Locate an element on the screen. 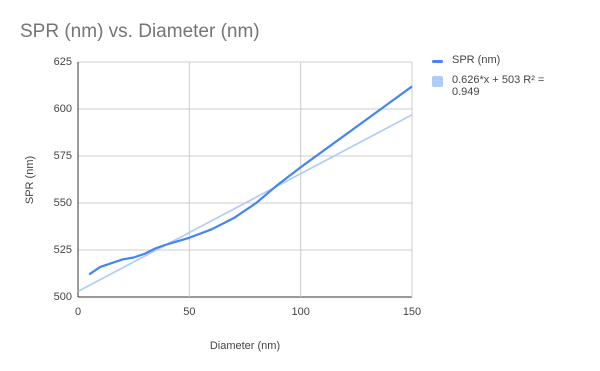 Image resolution: width=600 pixels, height=371 pixels. legend: SPR (nm) 0.626*x + 503 R² = 0.949 is located at coordinates (497, 80).